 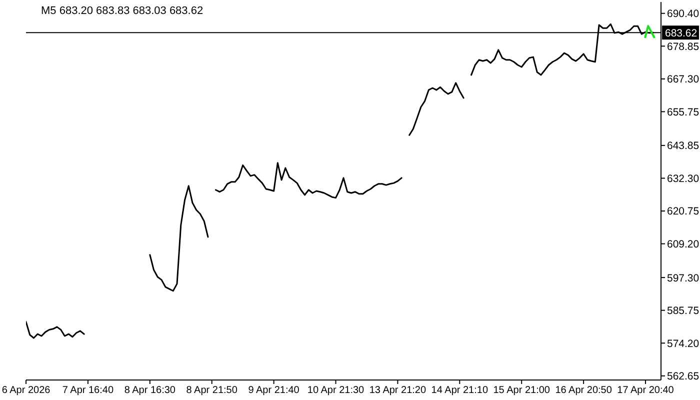 What do you see at coordinates (521, 390) in the screenshot?
I see `x-tick-label: 15 Apr 21:00` at bounding box center [521, 390].